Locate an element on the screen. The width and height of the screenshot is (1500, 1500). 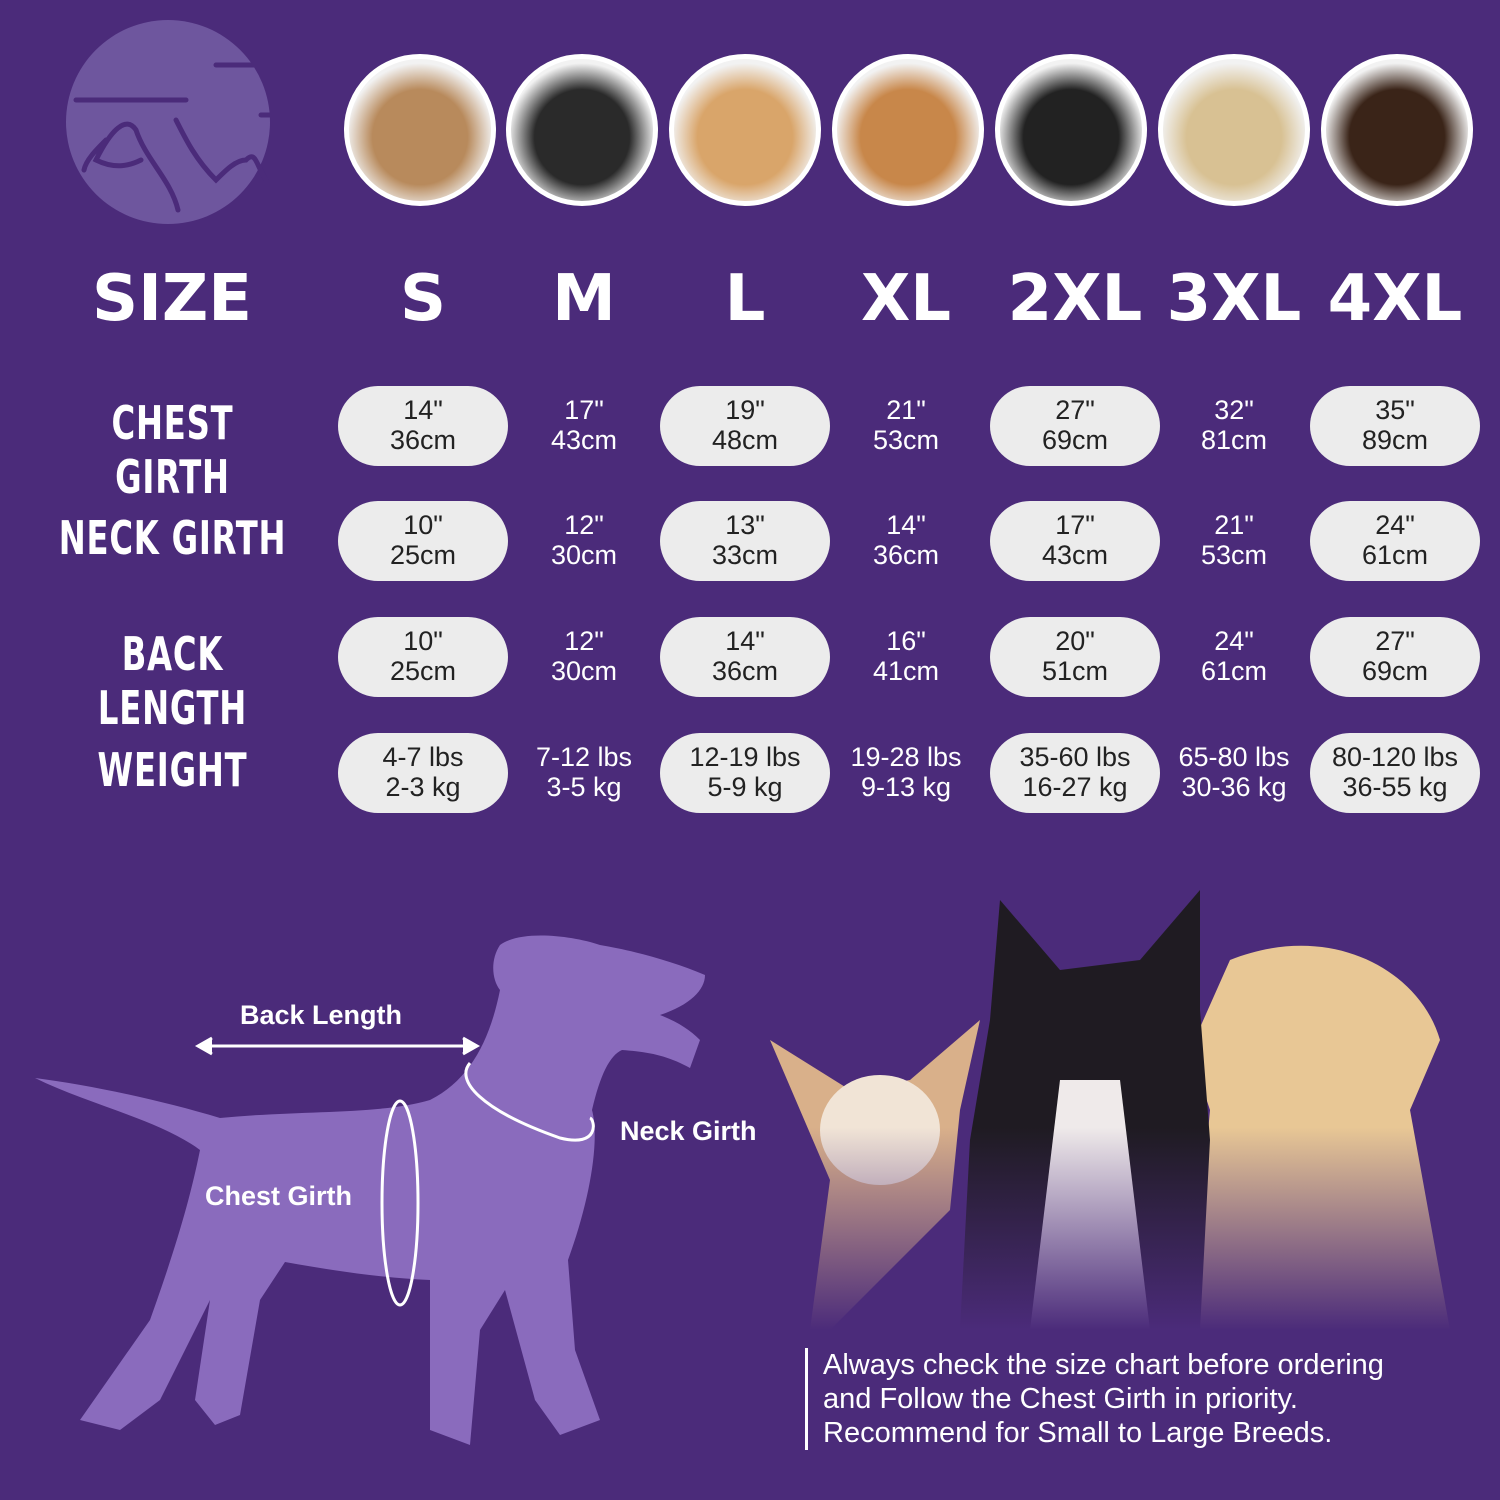
cell-line-1: 20" is located at coordinates (1075, 641).